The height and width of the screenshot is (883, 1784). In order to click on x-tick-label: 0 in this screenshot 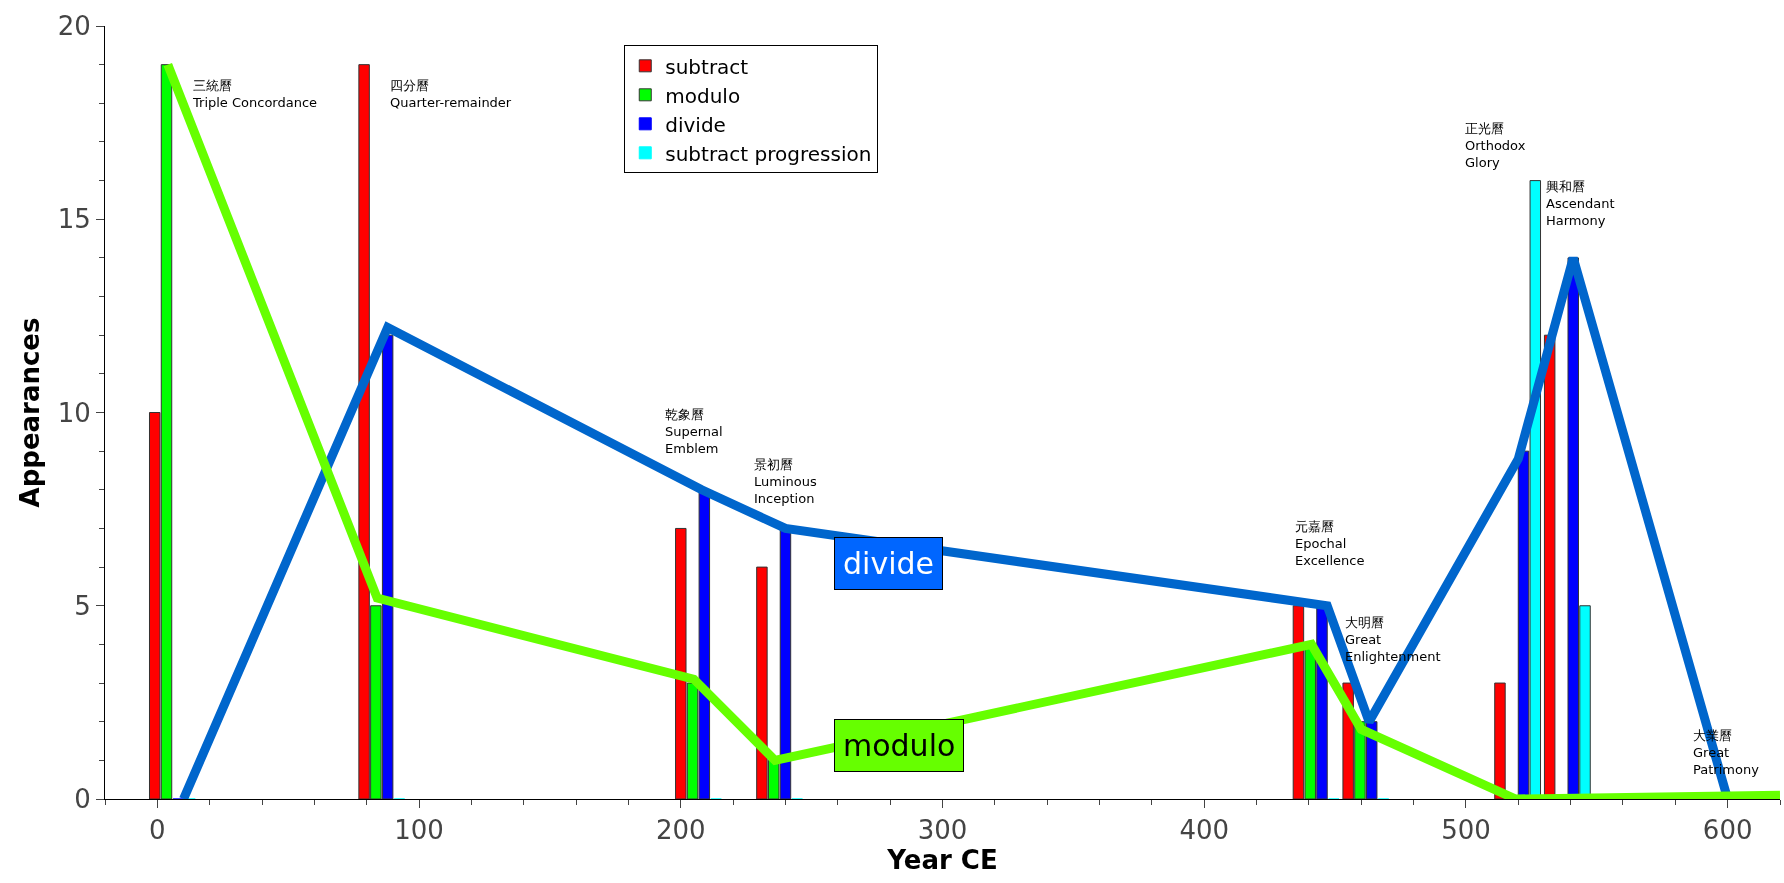, I will do `click(157, 830)`.